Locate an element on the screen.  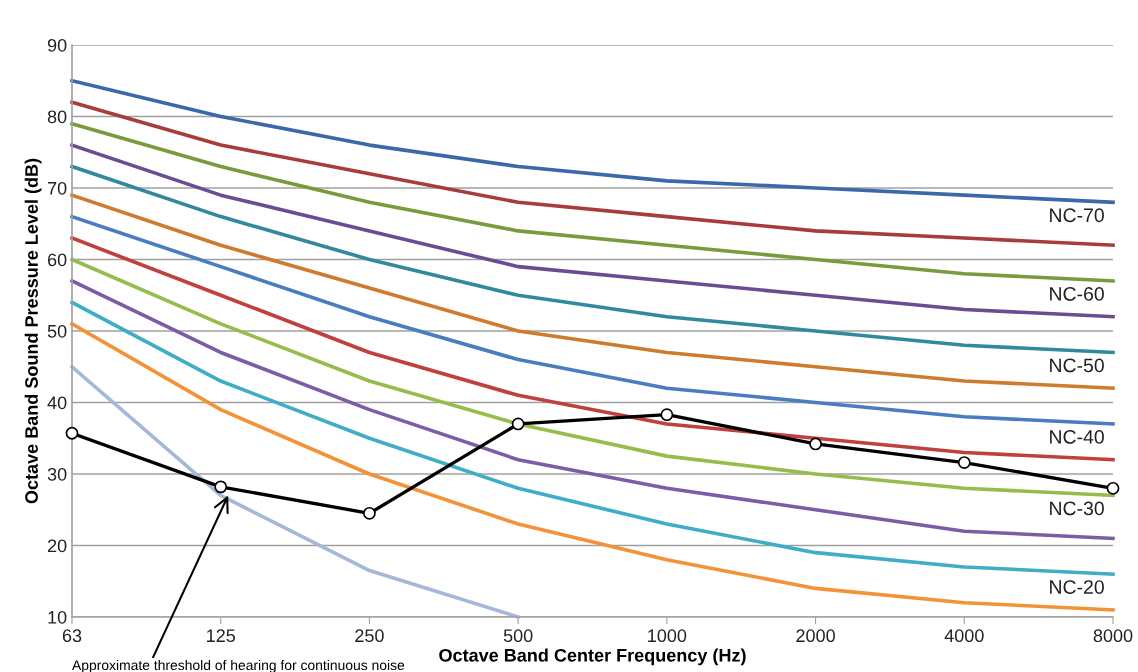
y-tick-label: 50 is located at coordinates (57, 331).